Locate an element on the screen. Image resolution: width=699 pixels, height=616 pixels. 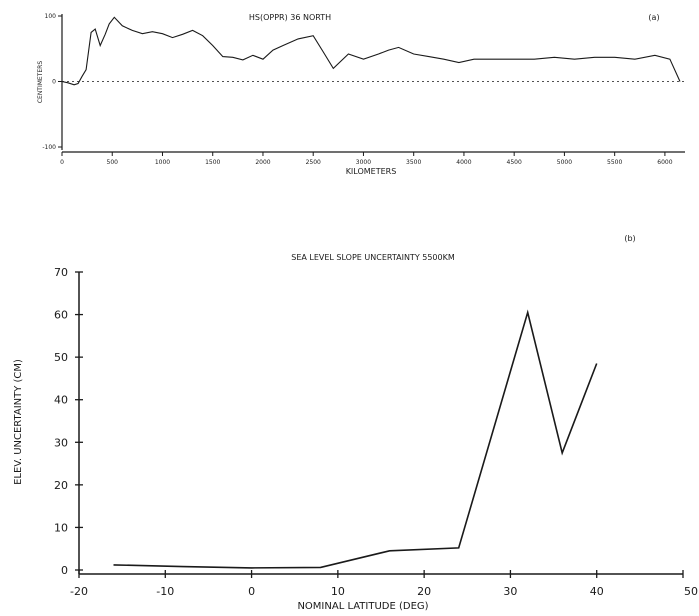
panel-b-y-tick-label: 50 is located at coordinates (61, 357).